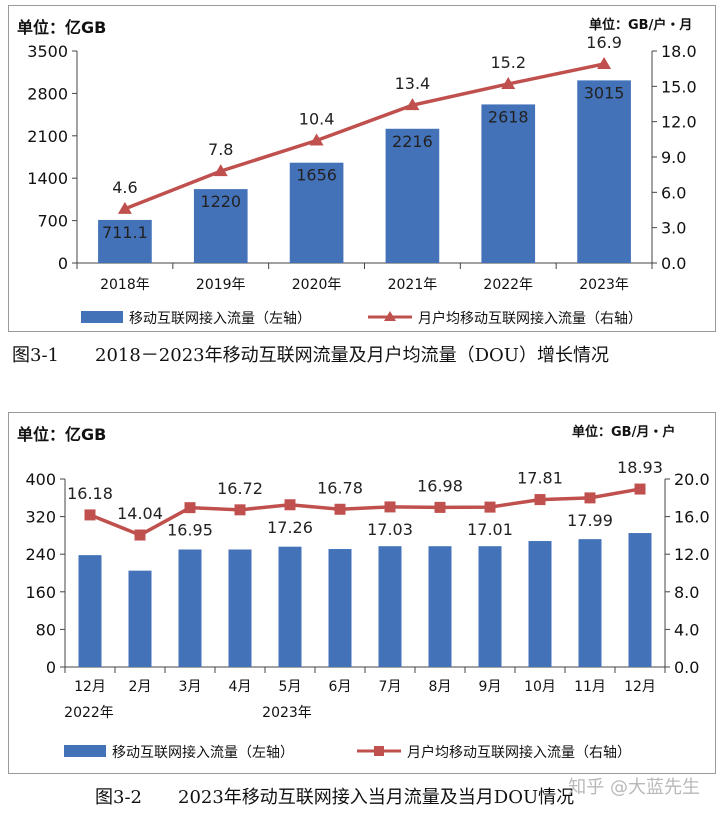  What do you see at coordinates (290, 687) in the screenshot?
I see `x-category-label: 5月` at bounding box center [290, 687].